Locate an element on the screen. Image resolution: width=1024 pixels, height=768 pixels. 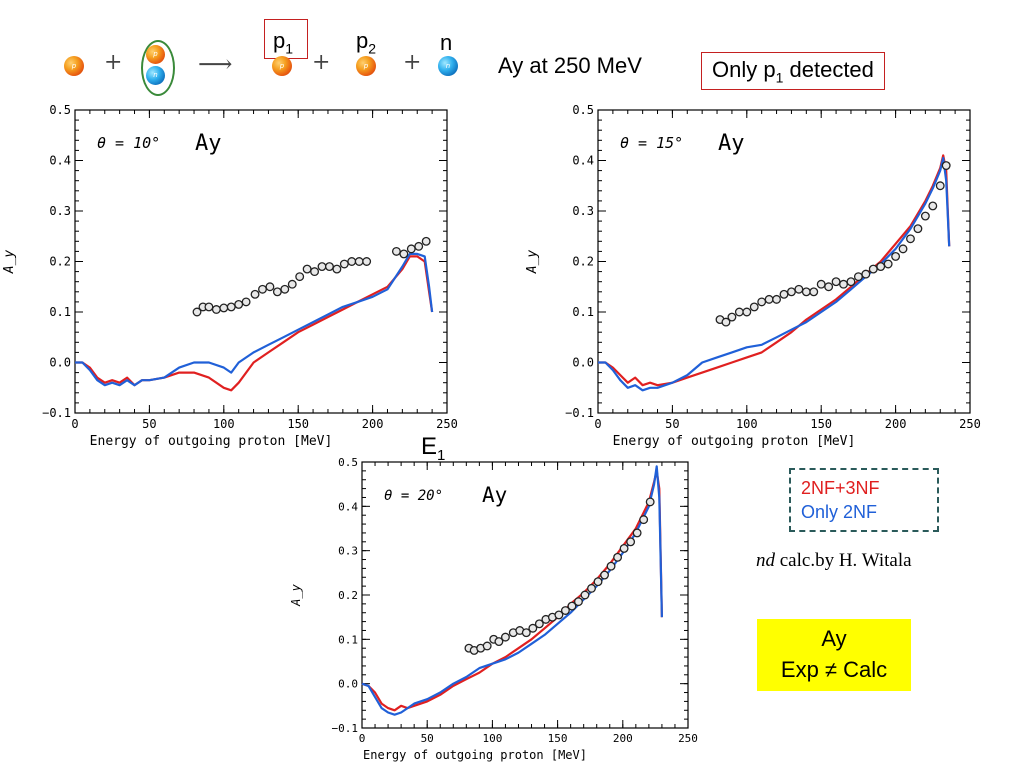
neutron-letter: n is located at coordinates (155, 75).